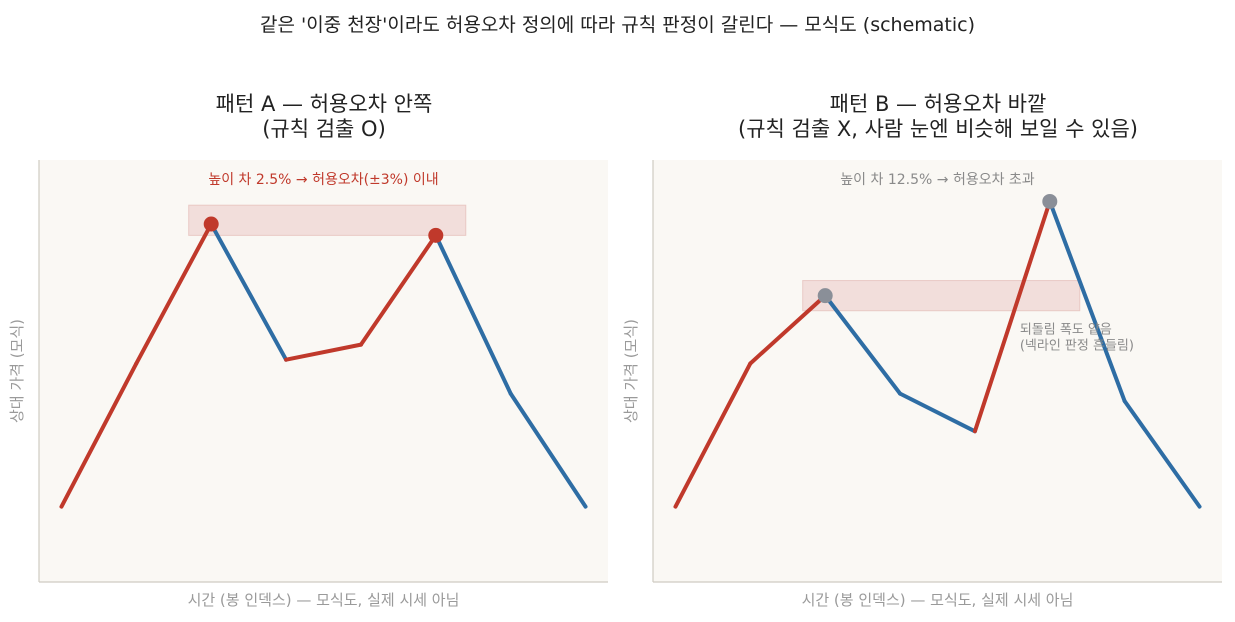  Describe the element at coordinates (938, 104) in the screenshot. I see `panel-title-line-1: 패턴 B — 허용오차 바깥` at that location.